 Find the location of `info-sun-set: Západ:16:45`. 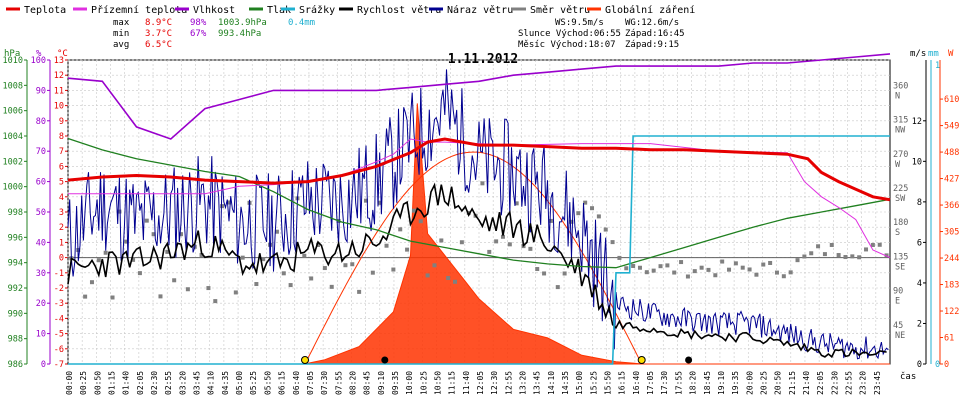

info-sun-set: Západ:16:45 is located at coordinates (655, 34).